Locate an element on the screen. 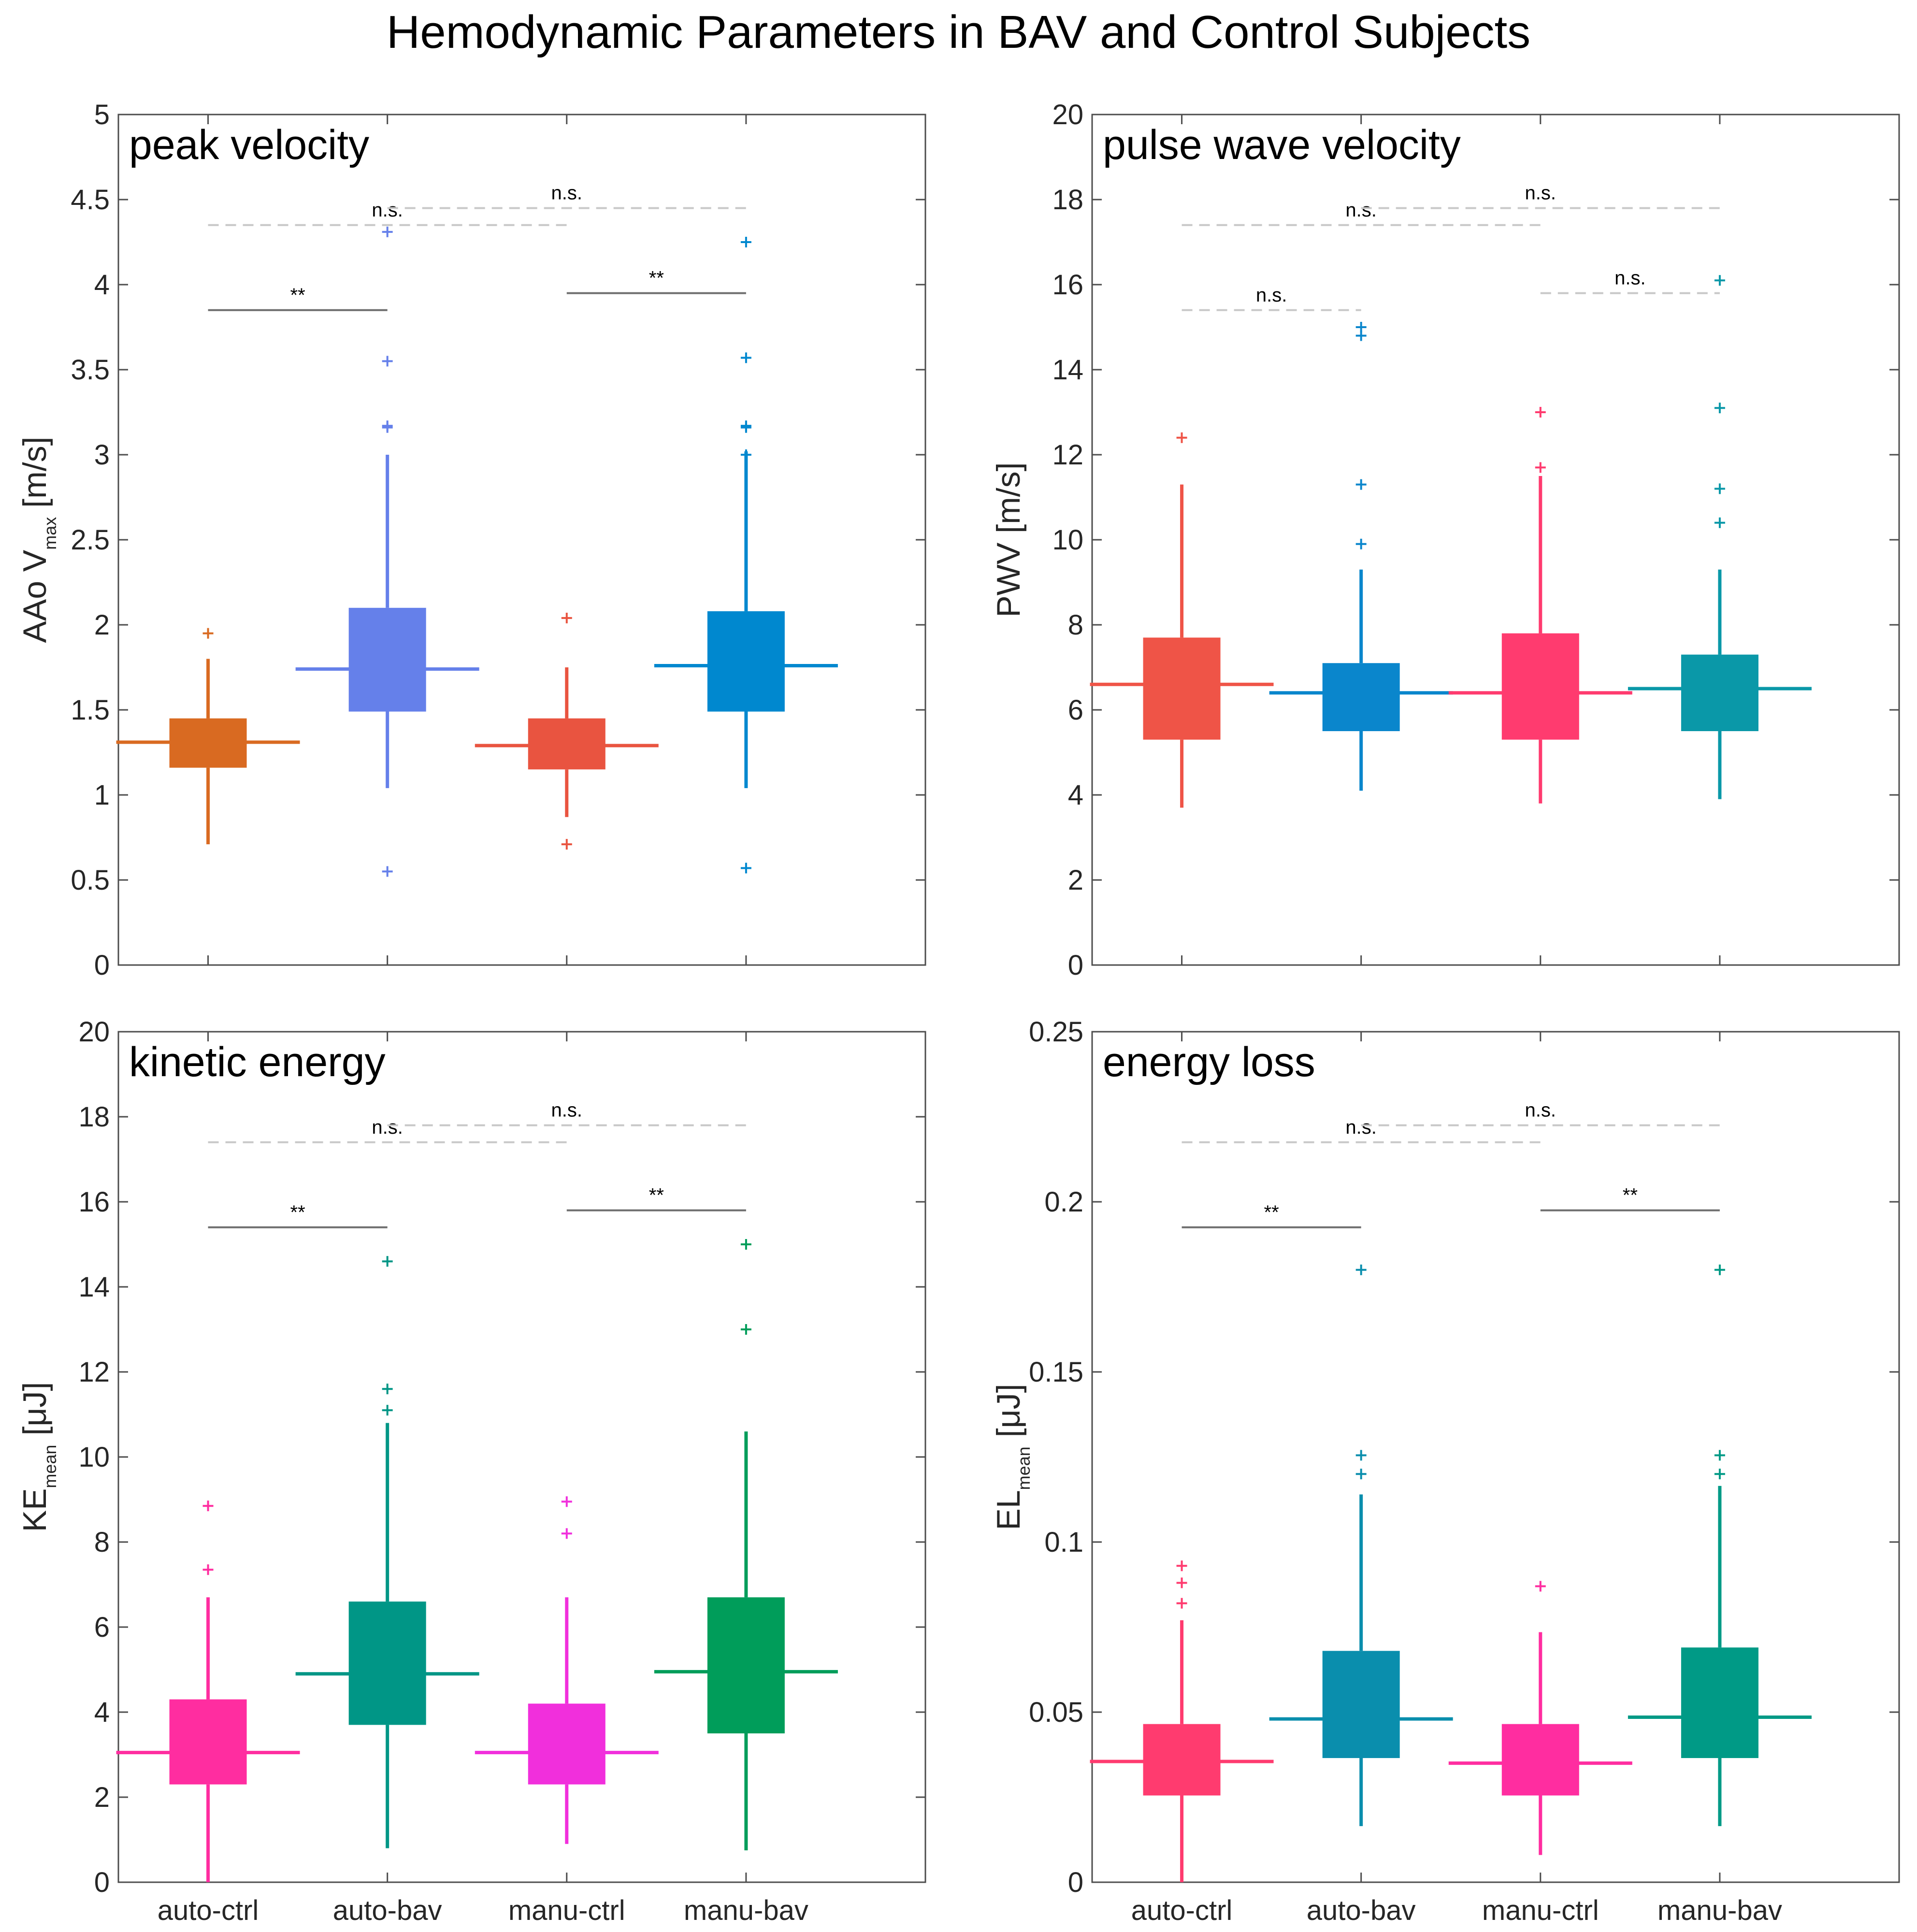 This screenshot has width=1917, height=1932. panel-title: energy loss is located at coordinates (1209, 1062).